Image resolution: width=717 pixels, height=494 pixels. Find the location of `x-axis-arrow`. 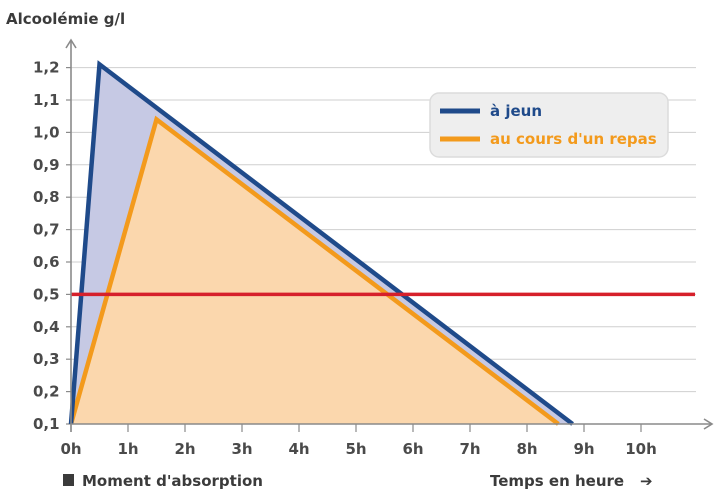

x-axis-arrow is located at coordinates (708, 424).